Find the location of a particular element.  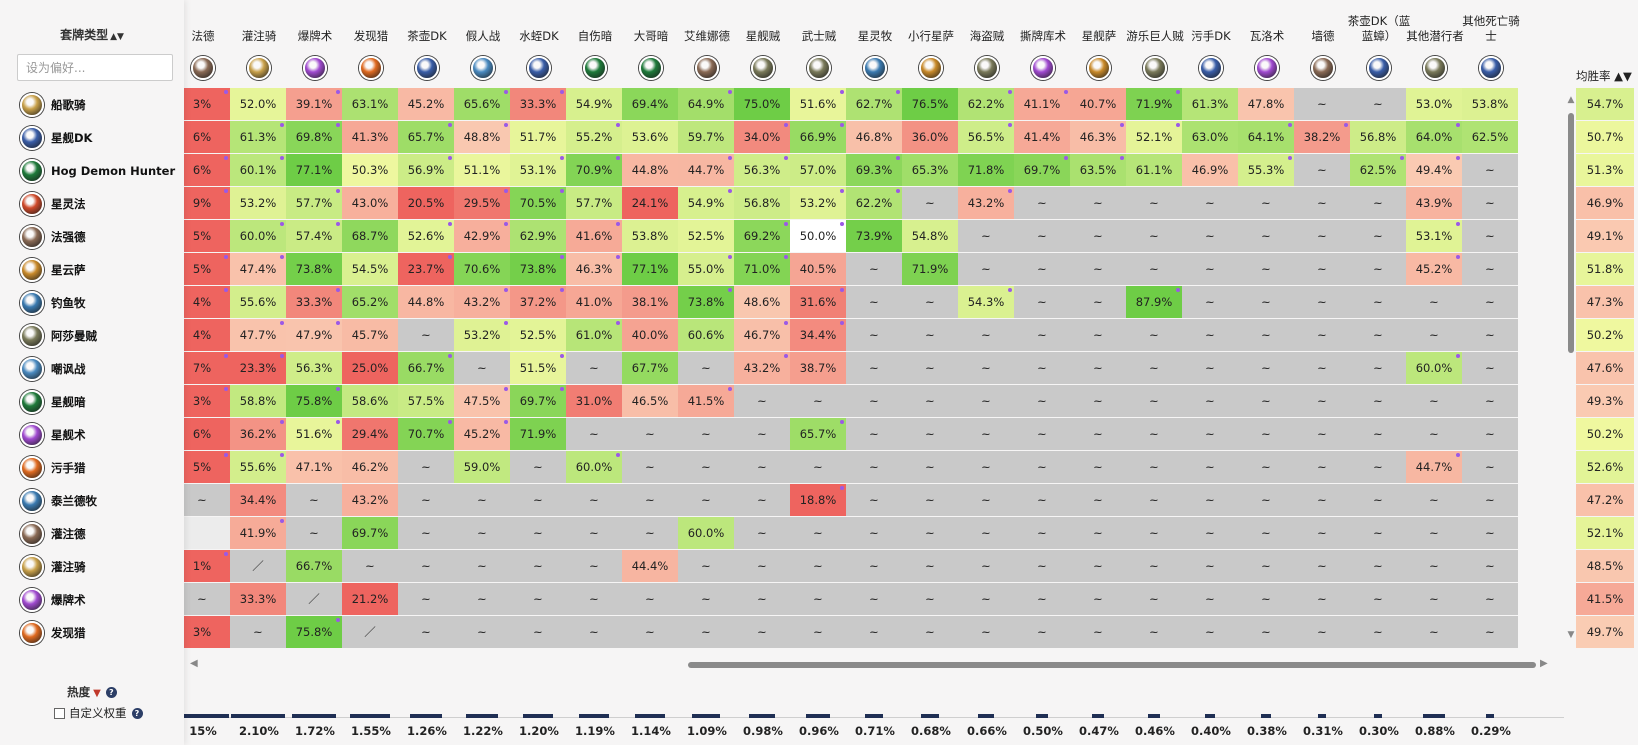

matchup-cell: 57.7% is located at coordinates (594, 203).